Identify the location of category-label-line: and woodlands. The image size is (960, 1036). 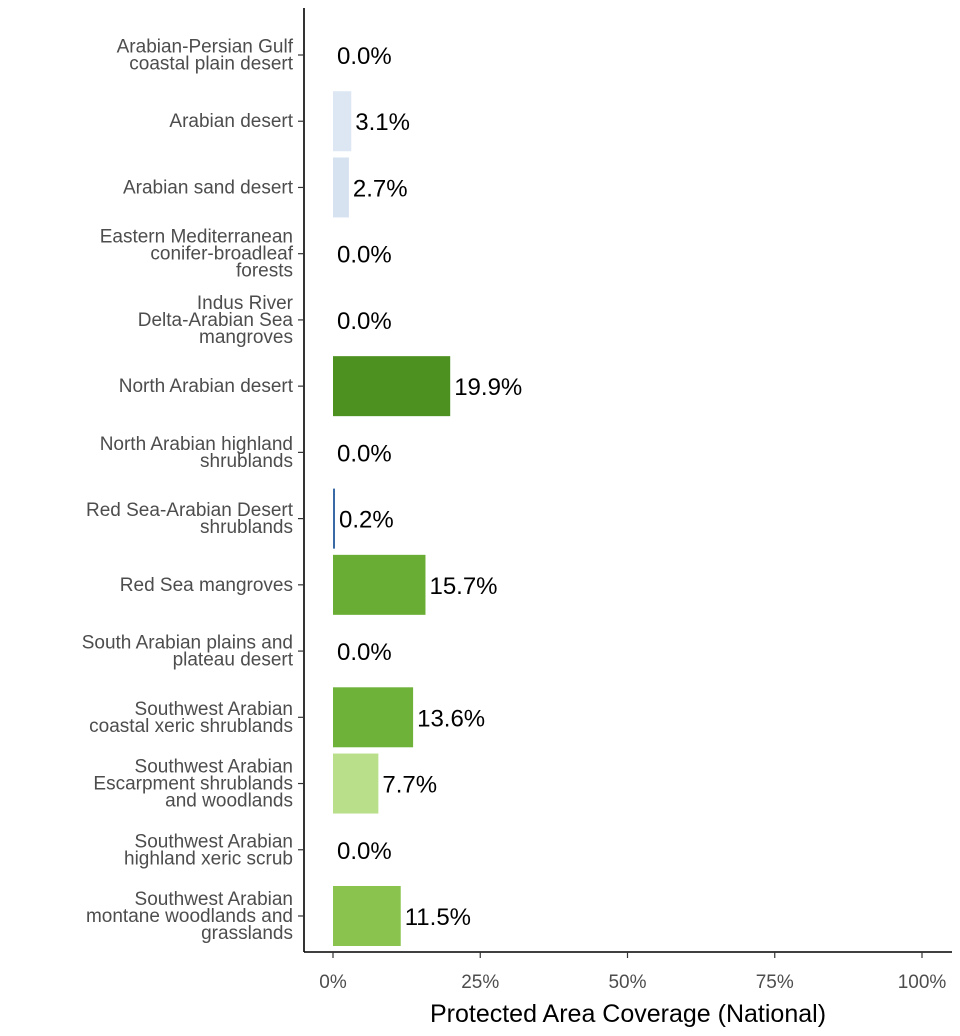
(229, 801).